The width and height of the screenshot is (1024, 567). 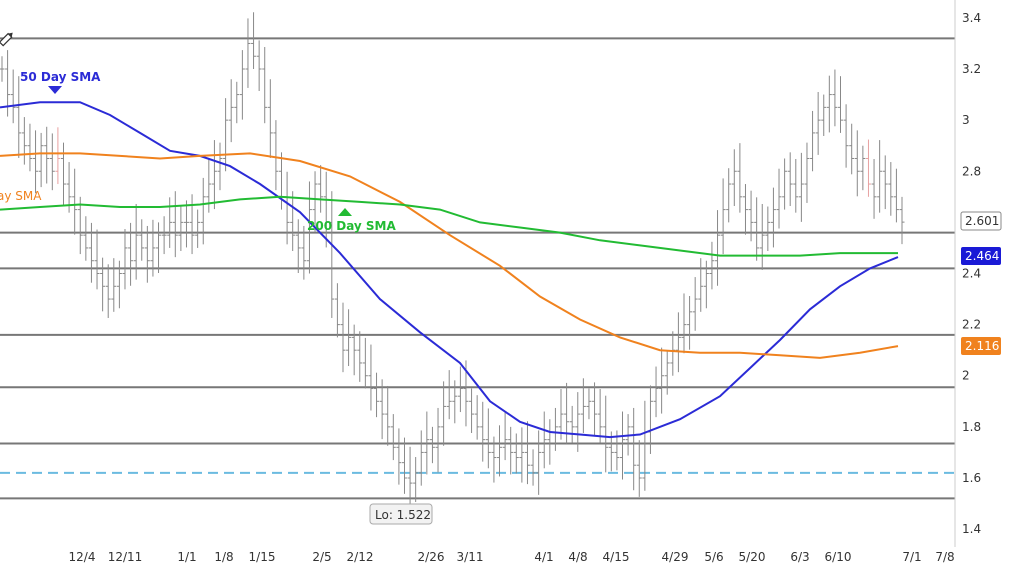 I want to click on x-tick-label: 4/29, so click(x=675, y=557).